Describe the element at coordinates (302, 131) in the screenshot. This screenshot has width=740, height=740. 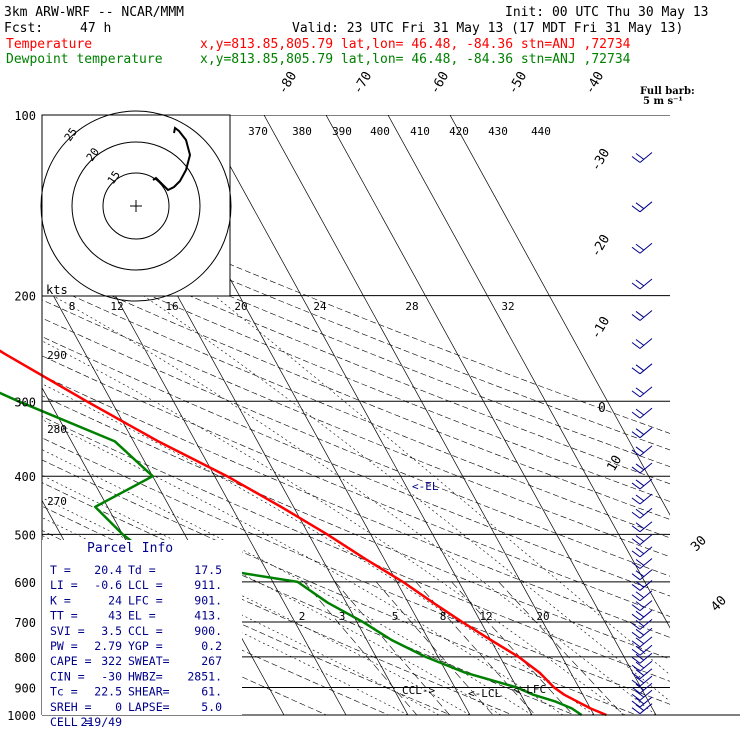
I see `theta-label: 380` at that location.